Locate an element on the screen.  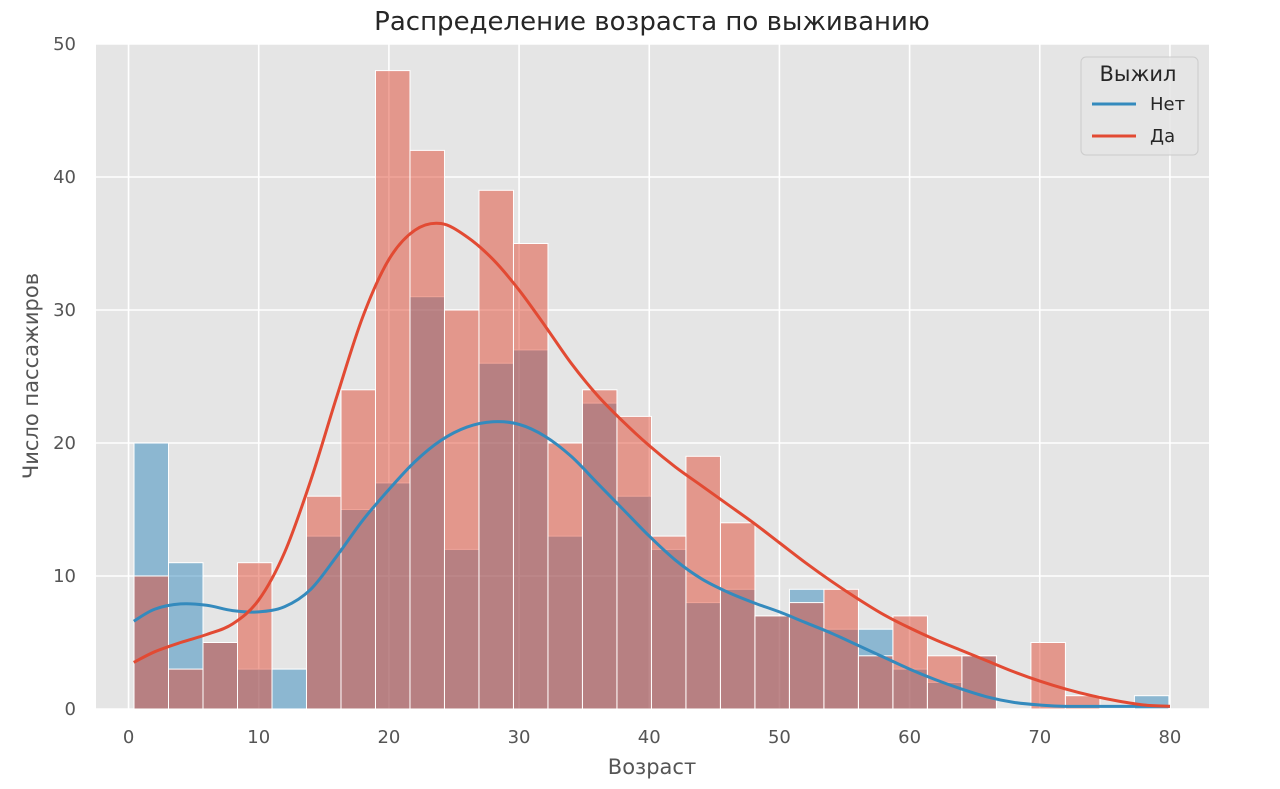
x-tick-label: 30 is located at coordinates (519, 737).